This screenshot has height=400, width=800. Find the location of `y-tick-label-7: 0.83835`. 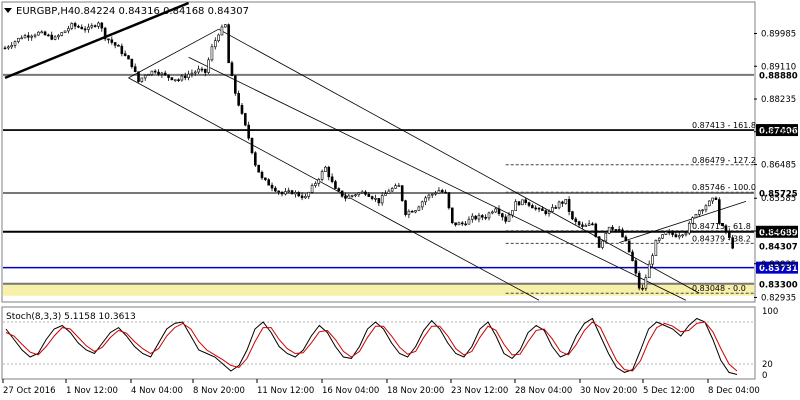

y-tick-label-7: 0.83835 is located at coordinates (778, 265).